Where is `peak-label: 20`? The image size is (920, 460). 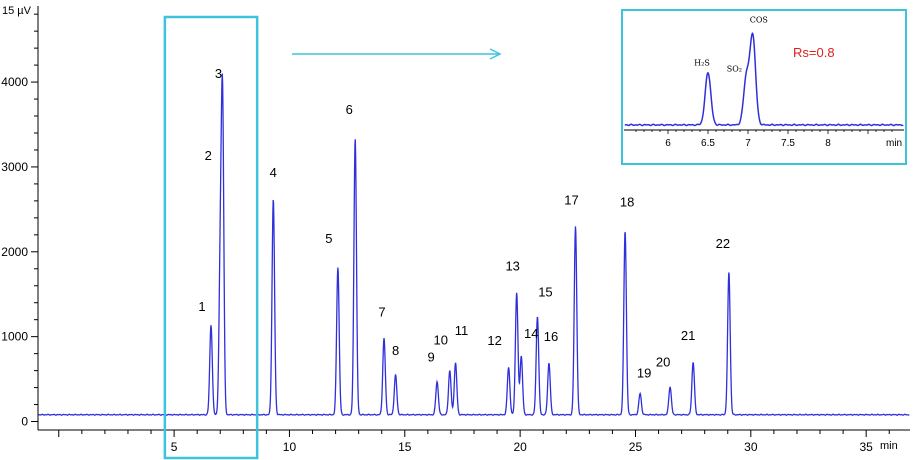
peak-label: 20 is located at coordinates (663, 362).